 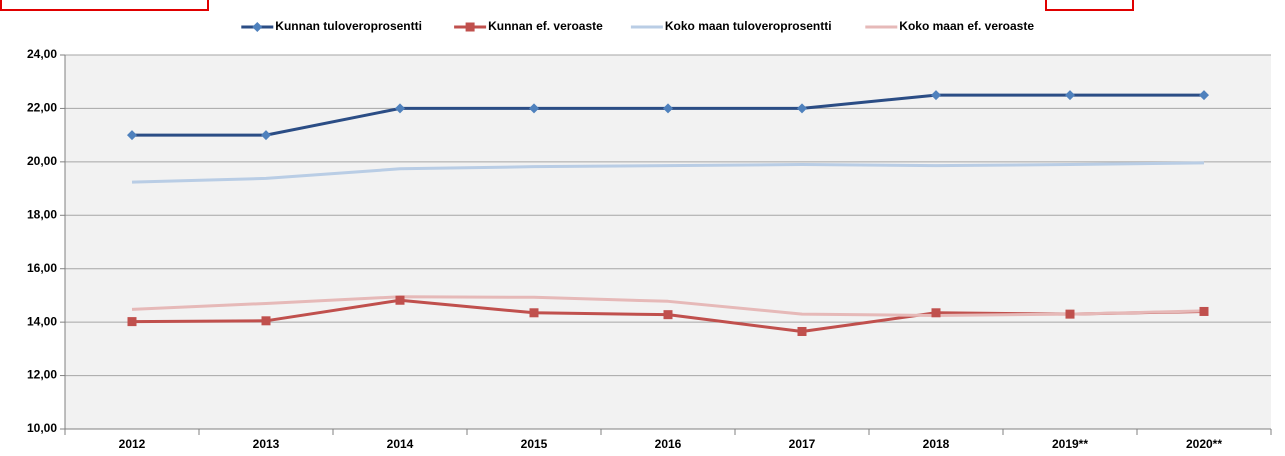 What do you see at coordinates (348, 26) in the screenshot?
I see `legend-label: Kunnan tuloveroprosentti` at bounding box center [348, 26].